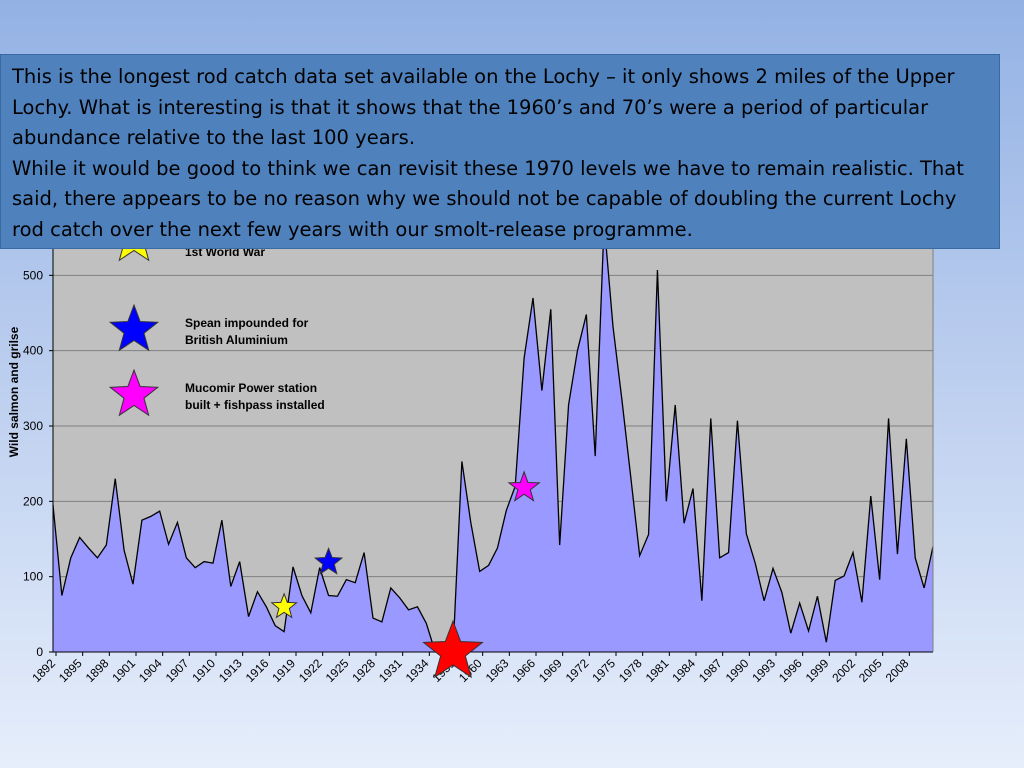 The height and width of the screenshot is (768, 1024). What do you see at coordinates (33, 426) in the screenshot?
I see `y-tick-label: 300` at bounding box center [33, 426].